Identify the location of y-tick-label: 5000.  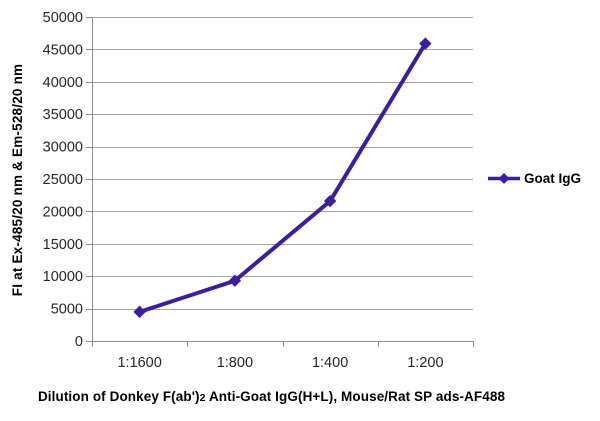
(67, 310).